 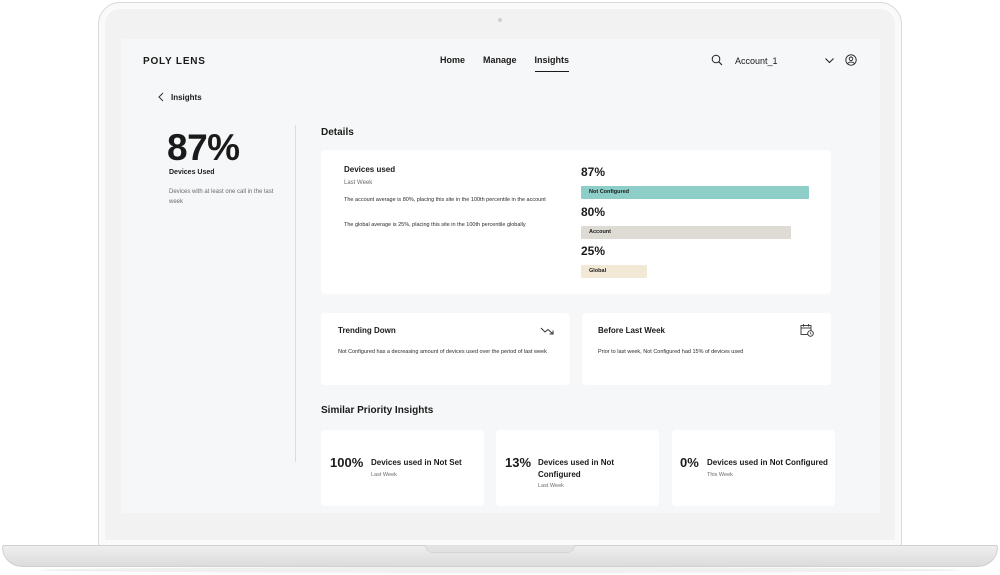 I want to click on breadcrumb: Insights, so click(x=179, y=97).